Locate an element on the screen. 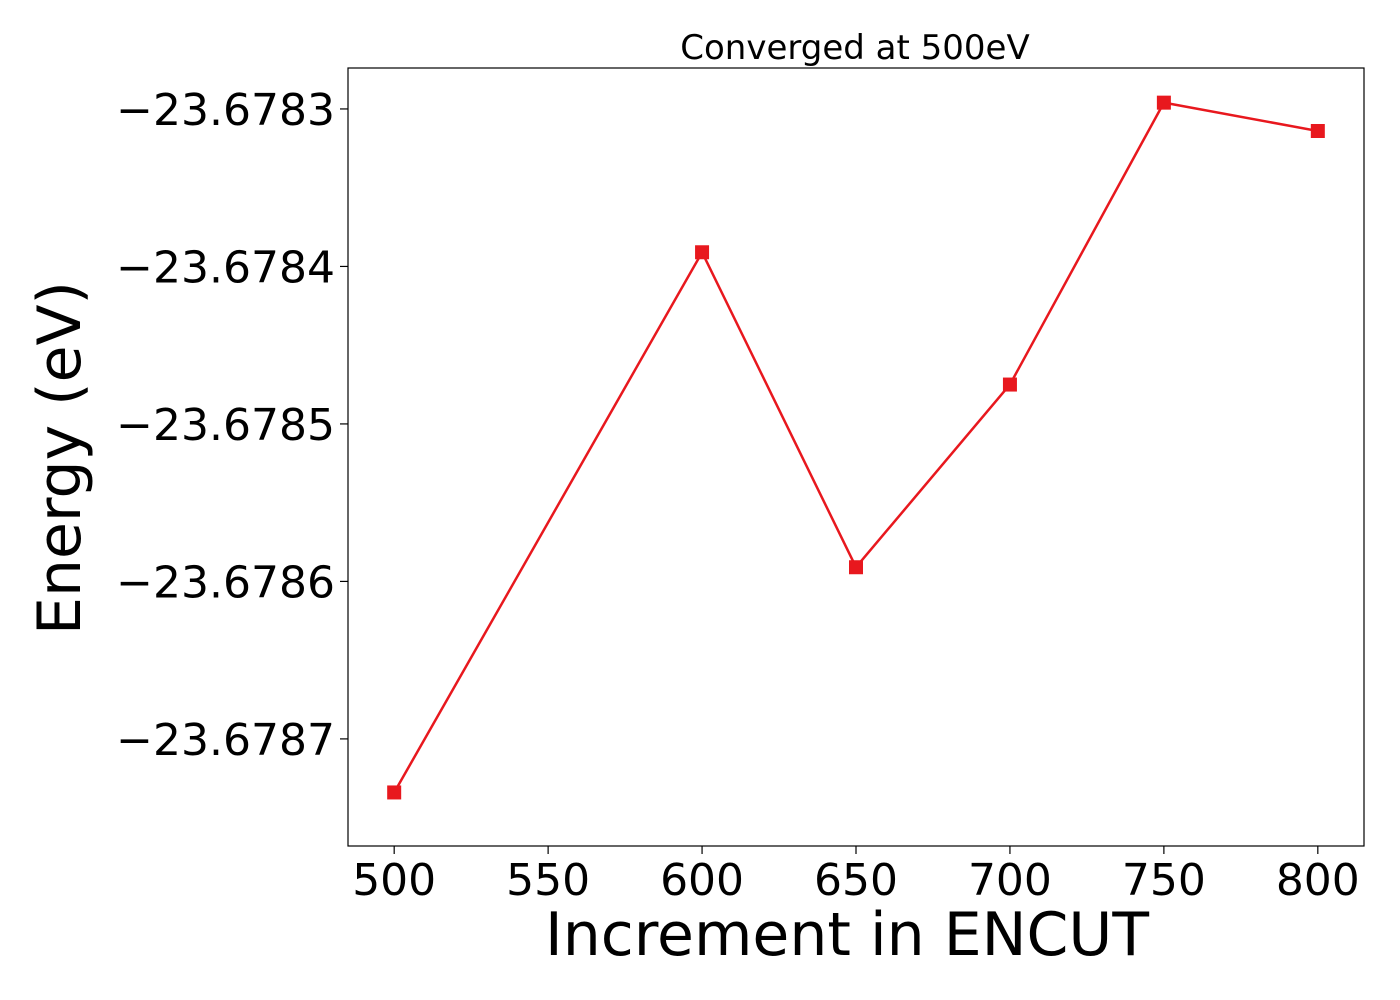  y-tick-label: −23.6786 is located at coordinates (225, 582).